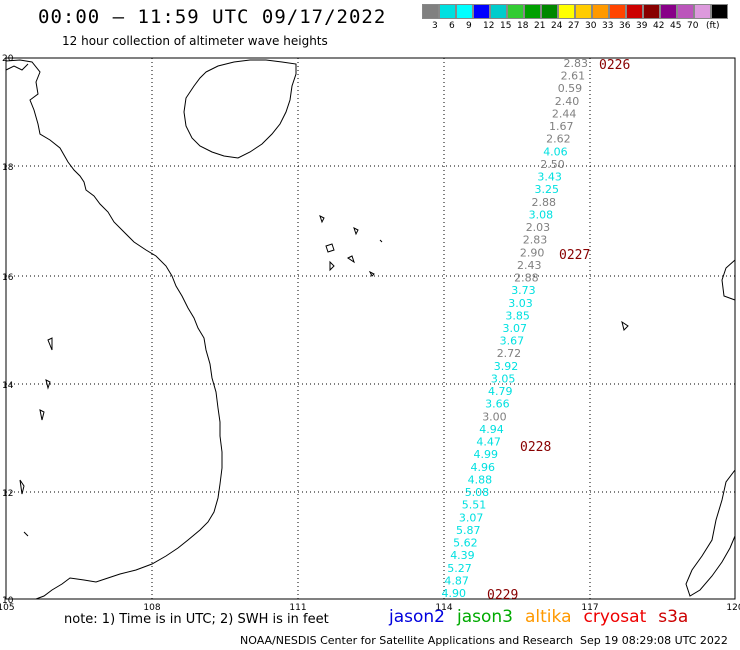 The width and height of the screenshot is (740, 650). What do you see at coordinates (7, 608) in the screenshot?
I see `longitude-label: 105` at bounding box center [7, 608].